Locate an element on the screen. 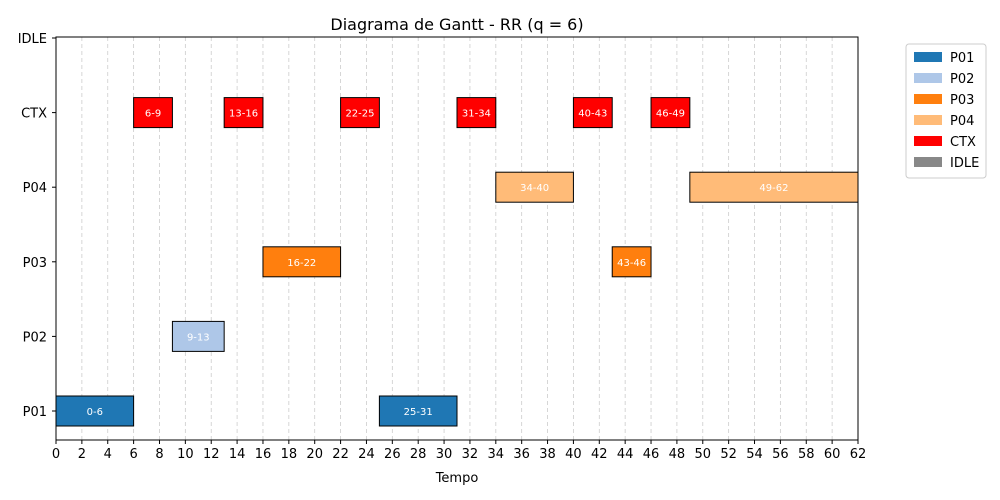 The height and width of the screenshot is (500, 1000). segment-label: 46-49 is located at coordinates (670, 114).